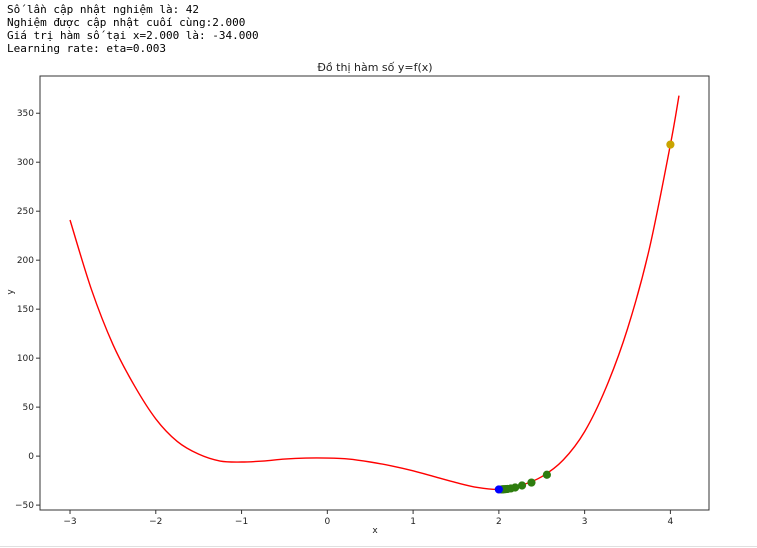 This screenshot has height=548, width=757. I want to click on x-tick-label: −1, so click(241, 522).